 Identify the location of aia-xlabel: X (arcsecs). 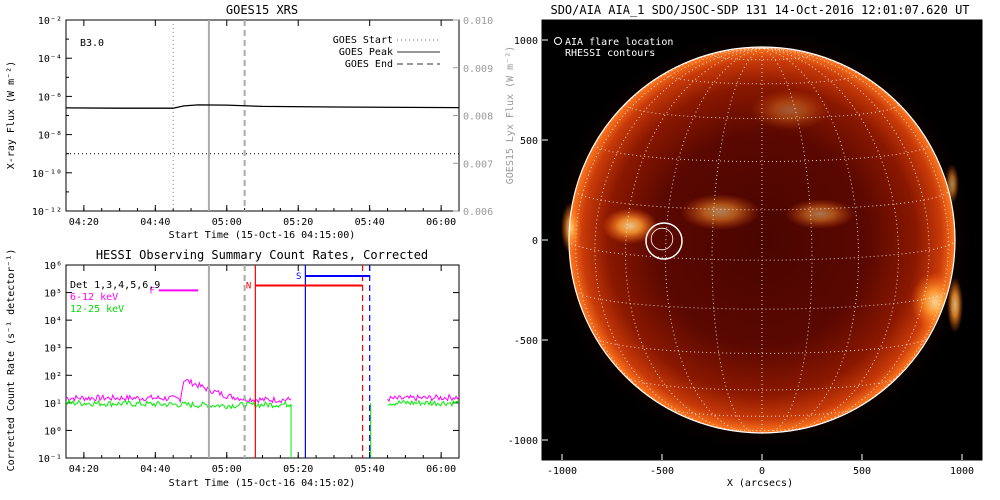
(760, 483).